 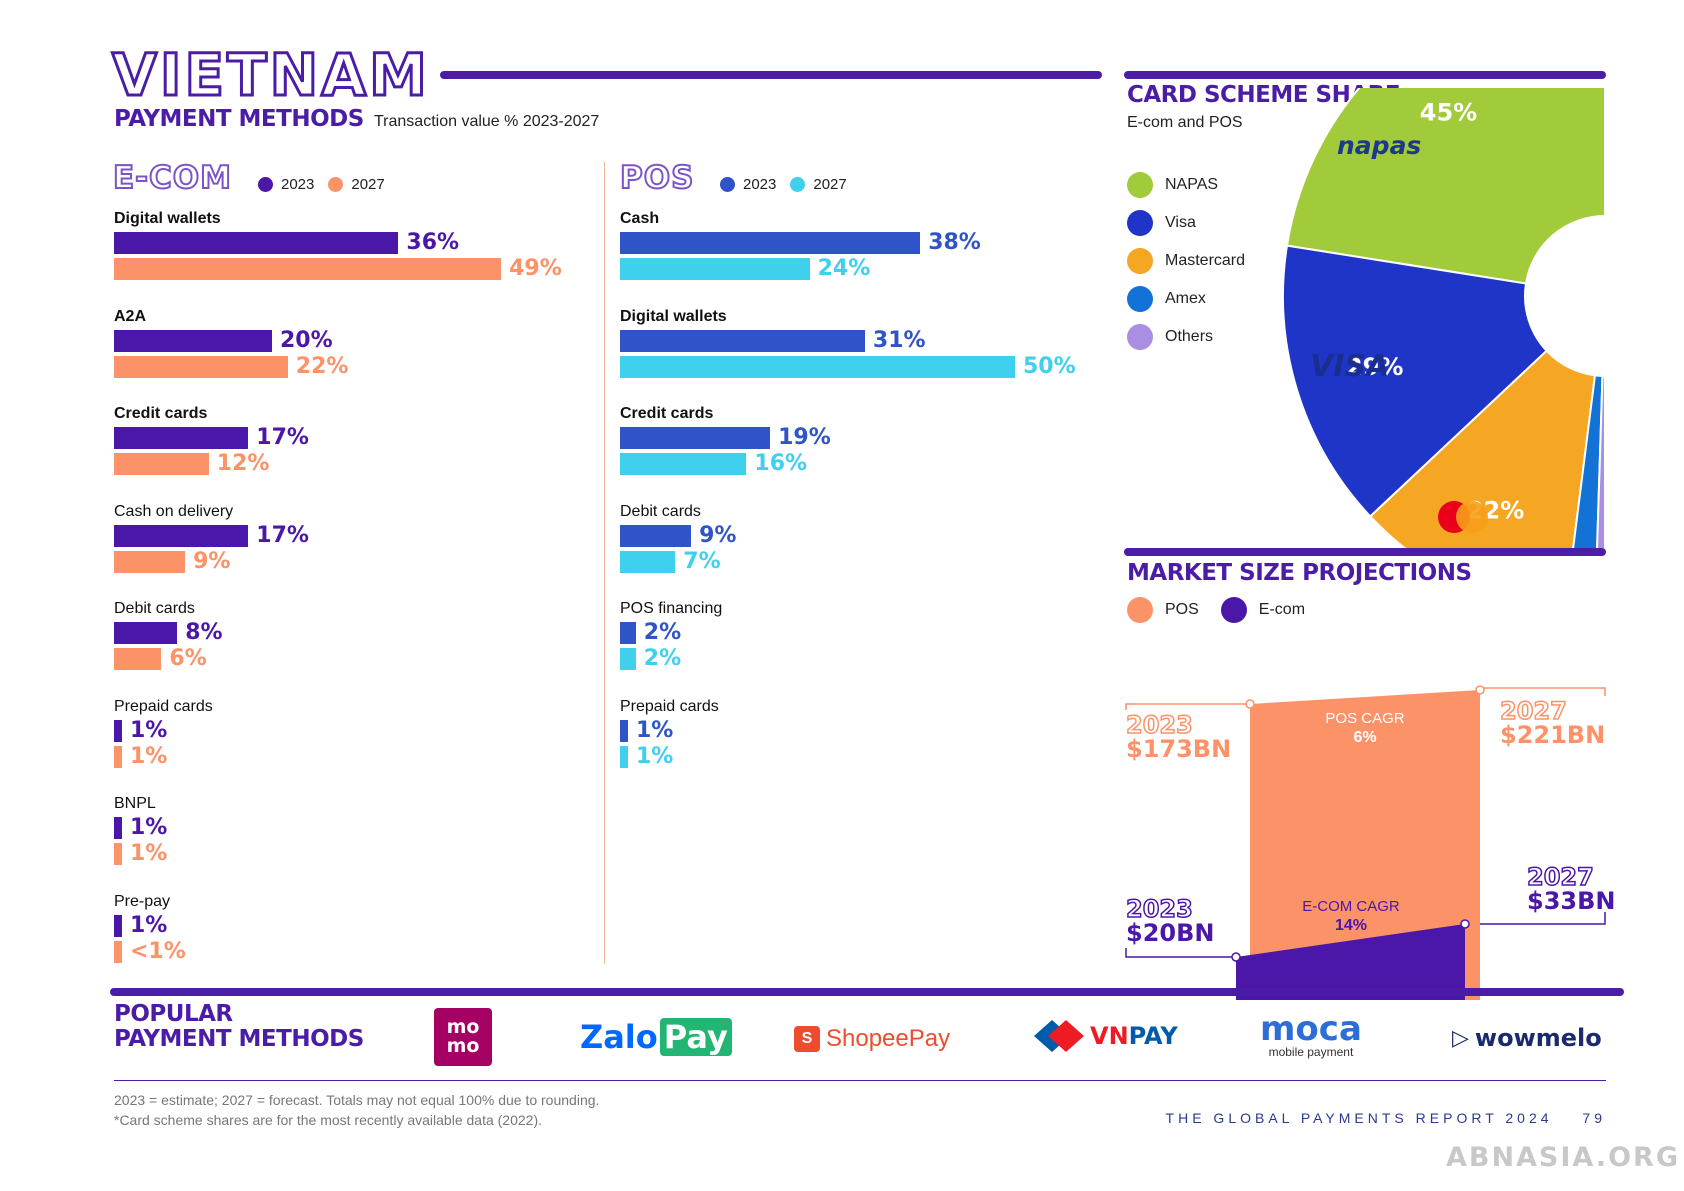 What do you see at coordinates (1553, 735) in the screenshot?
I see `pos-2027-value: $221BN` at bounding box center [1553, 735].